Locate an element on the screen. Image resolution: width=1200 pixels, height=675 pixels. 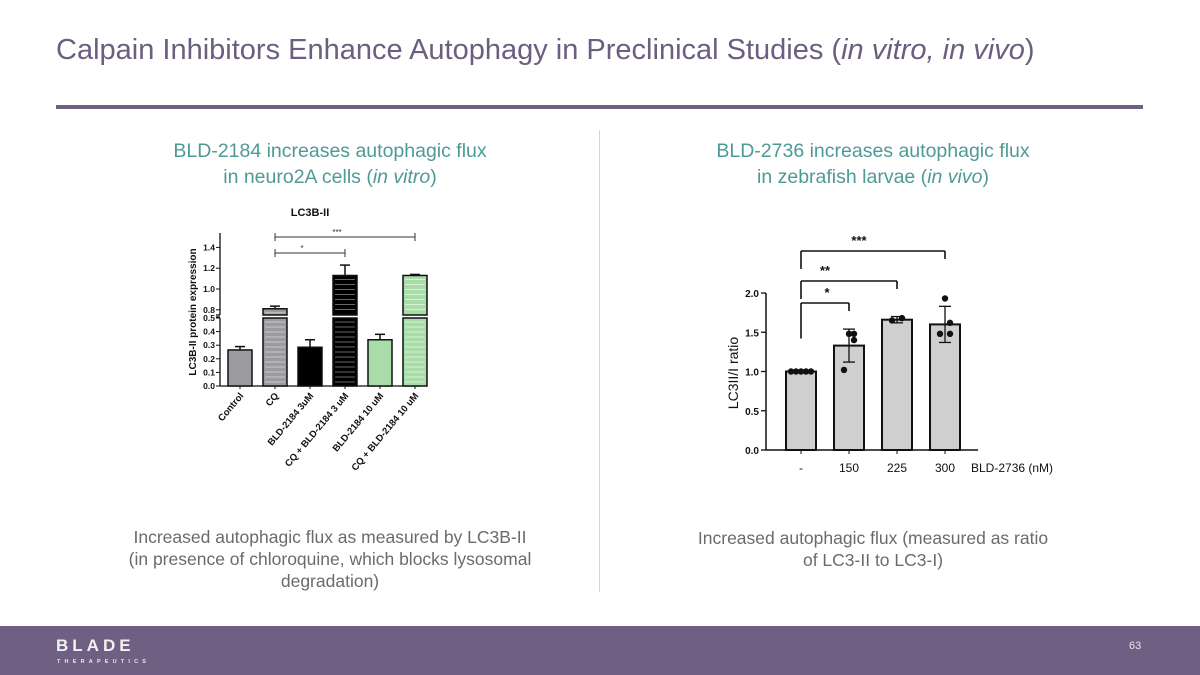
y-tick-label: 0.8 is located at coordinates (209, 310).